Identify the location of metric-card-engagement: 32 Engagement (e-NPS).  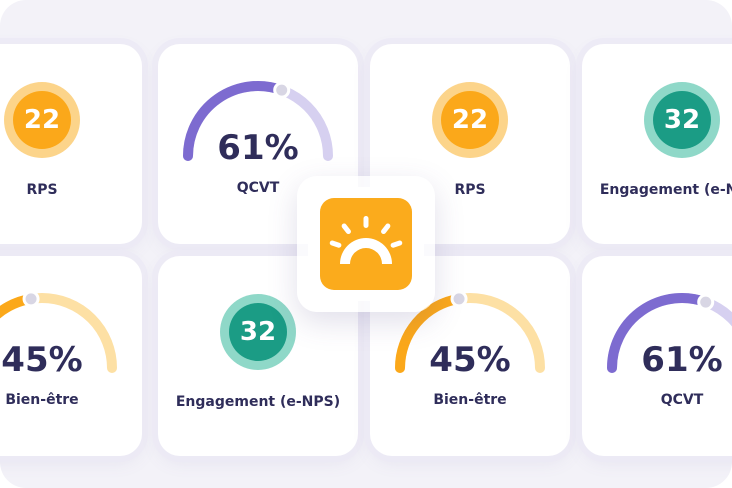
(657, 144).